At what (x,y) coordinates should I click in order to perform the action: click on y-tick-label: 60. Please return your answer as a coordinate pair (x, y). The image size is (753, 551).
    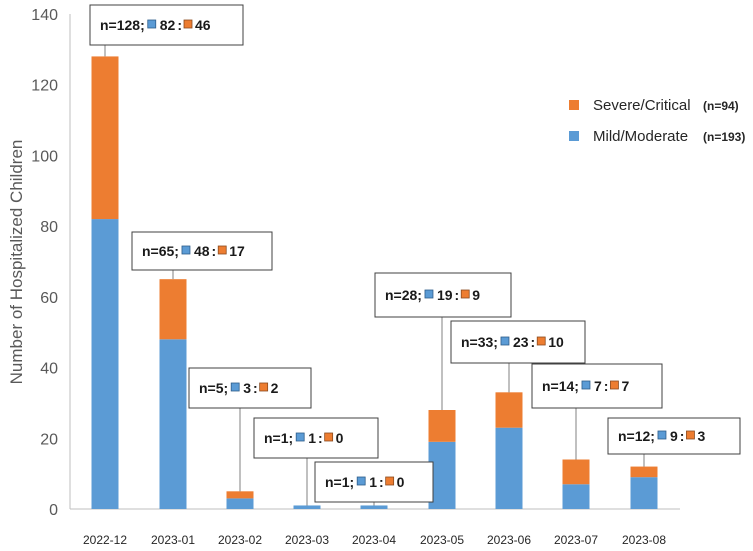
    Looking at the image, I should click on (49, 298).